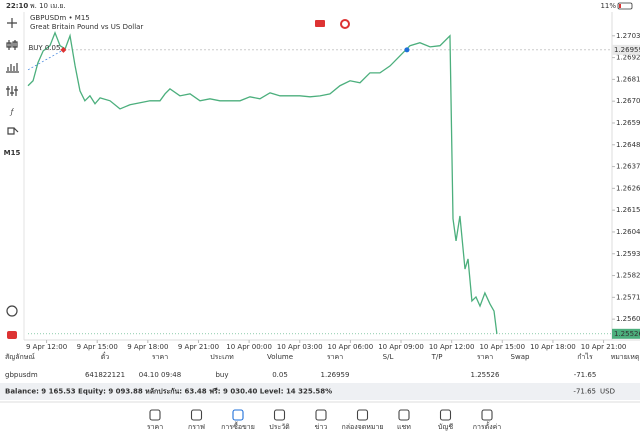 The width and height of the screenshot is (640, 447). What do you see at coordinates (279, 427) in the screenshot?
I see `nav-label: ประวัติ` at bounding box center [279, 427].